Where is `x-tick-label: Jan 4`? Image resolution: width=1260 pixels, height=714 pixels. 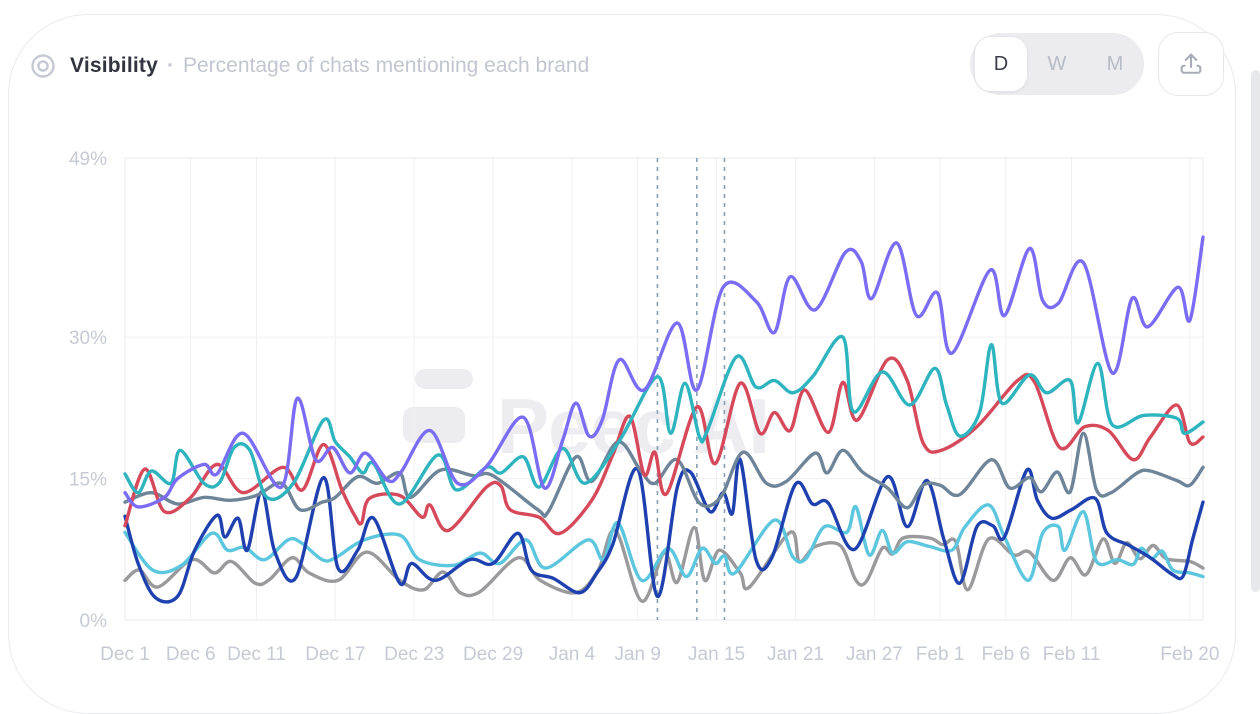 x-tick-label: Jan 4 is located at coordinates (572, 654).